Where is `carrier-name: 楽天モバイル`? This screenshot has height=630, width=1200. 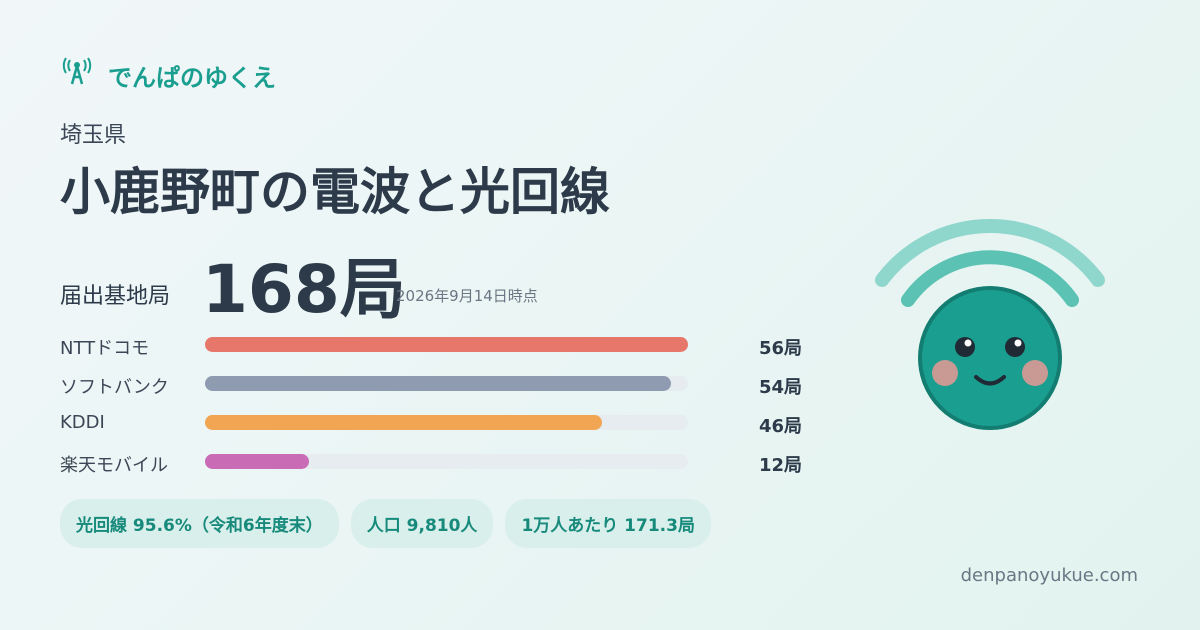 carrier-name: 楽天モバイル is located at coordinates (114, 465).